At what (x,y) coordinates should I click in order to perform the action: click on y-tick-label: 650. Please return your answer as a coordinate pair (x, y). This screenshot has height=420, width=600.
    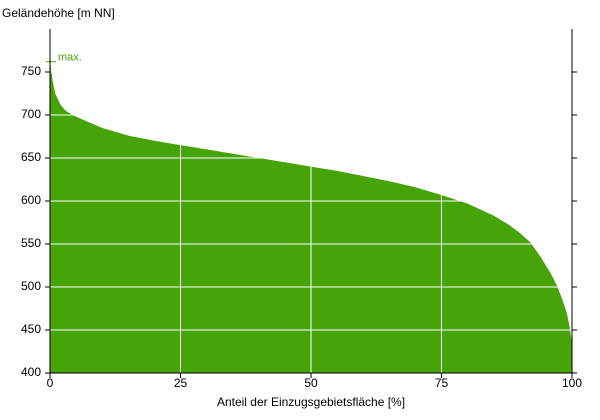
    Looking at the image, I should click on (31, 157).